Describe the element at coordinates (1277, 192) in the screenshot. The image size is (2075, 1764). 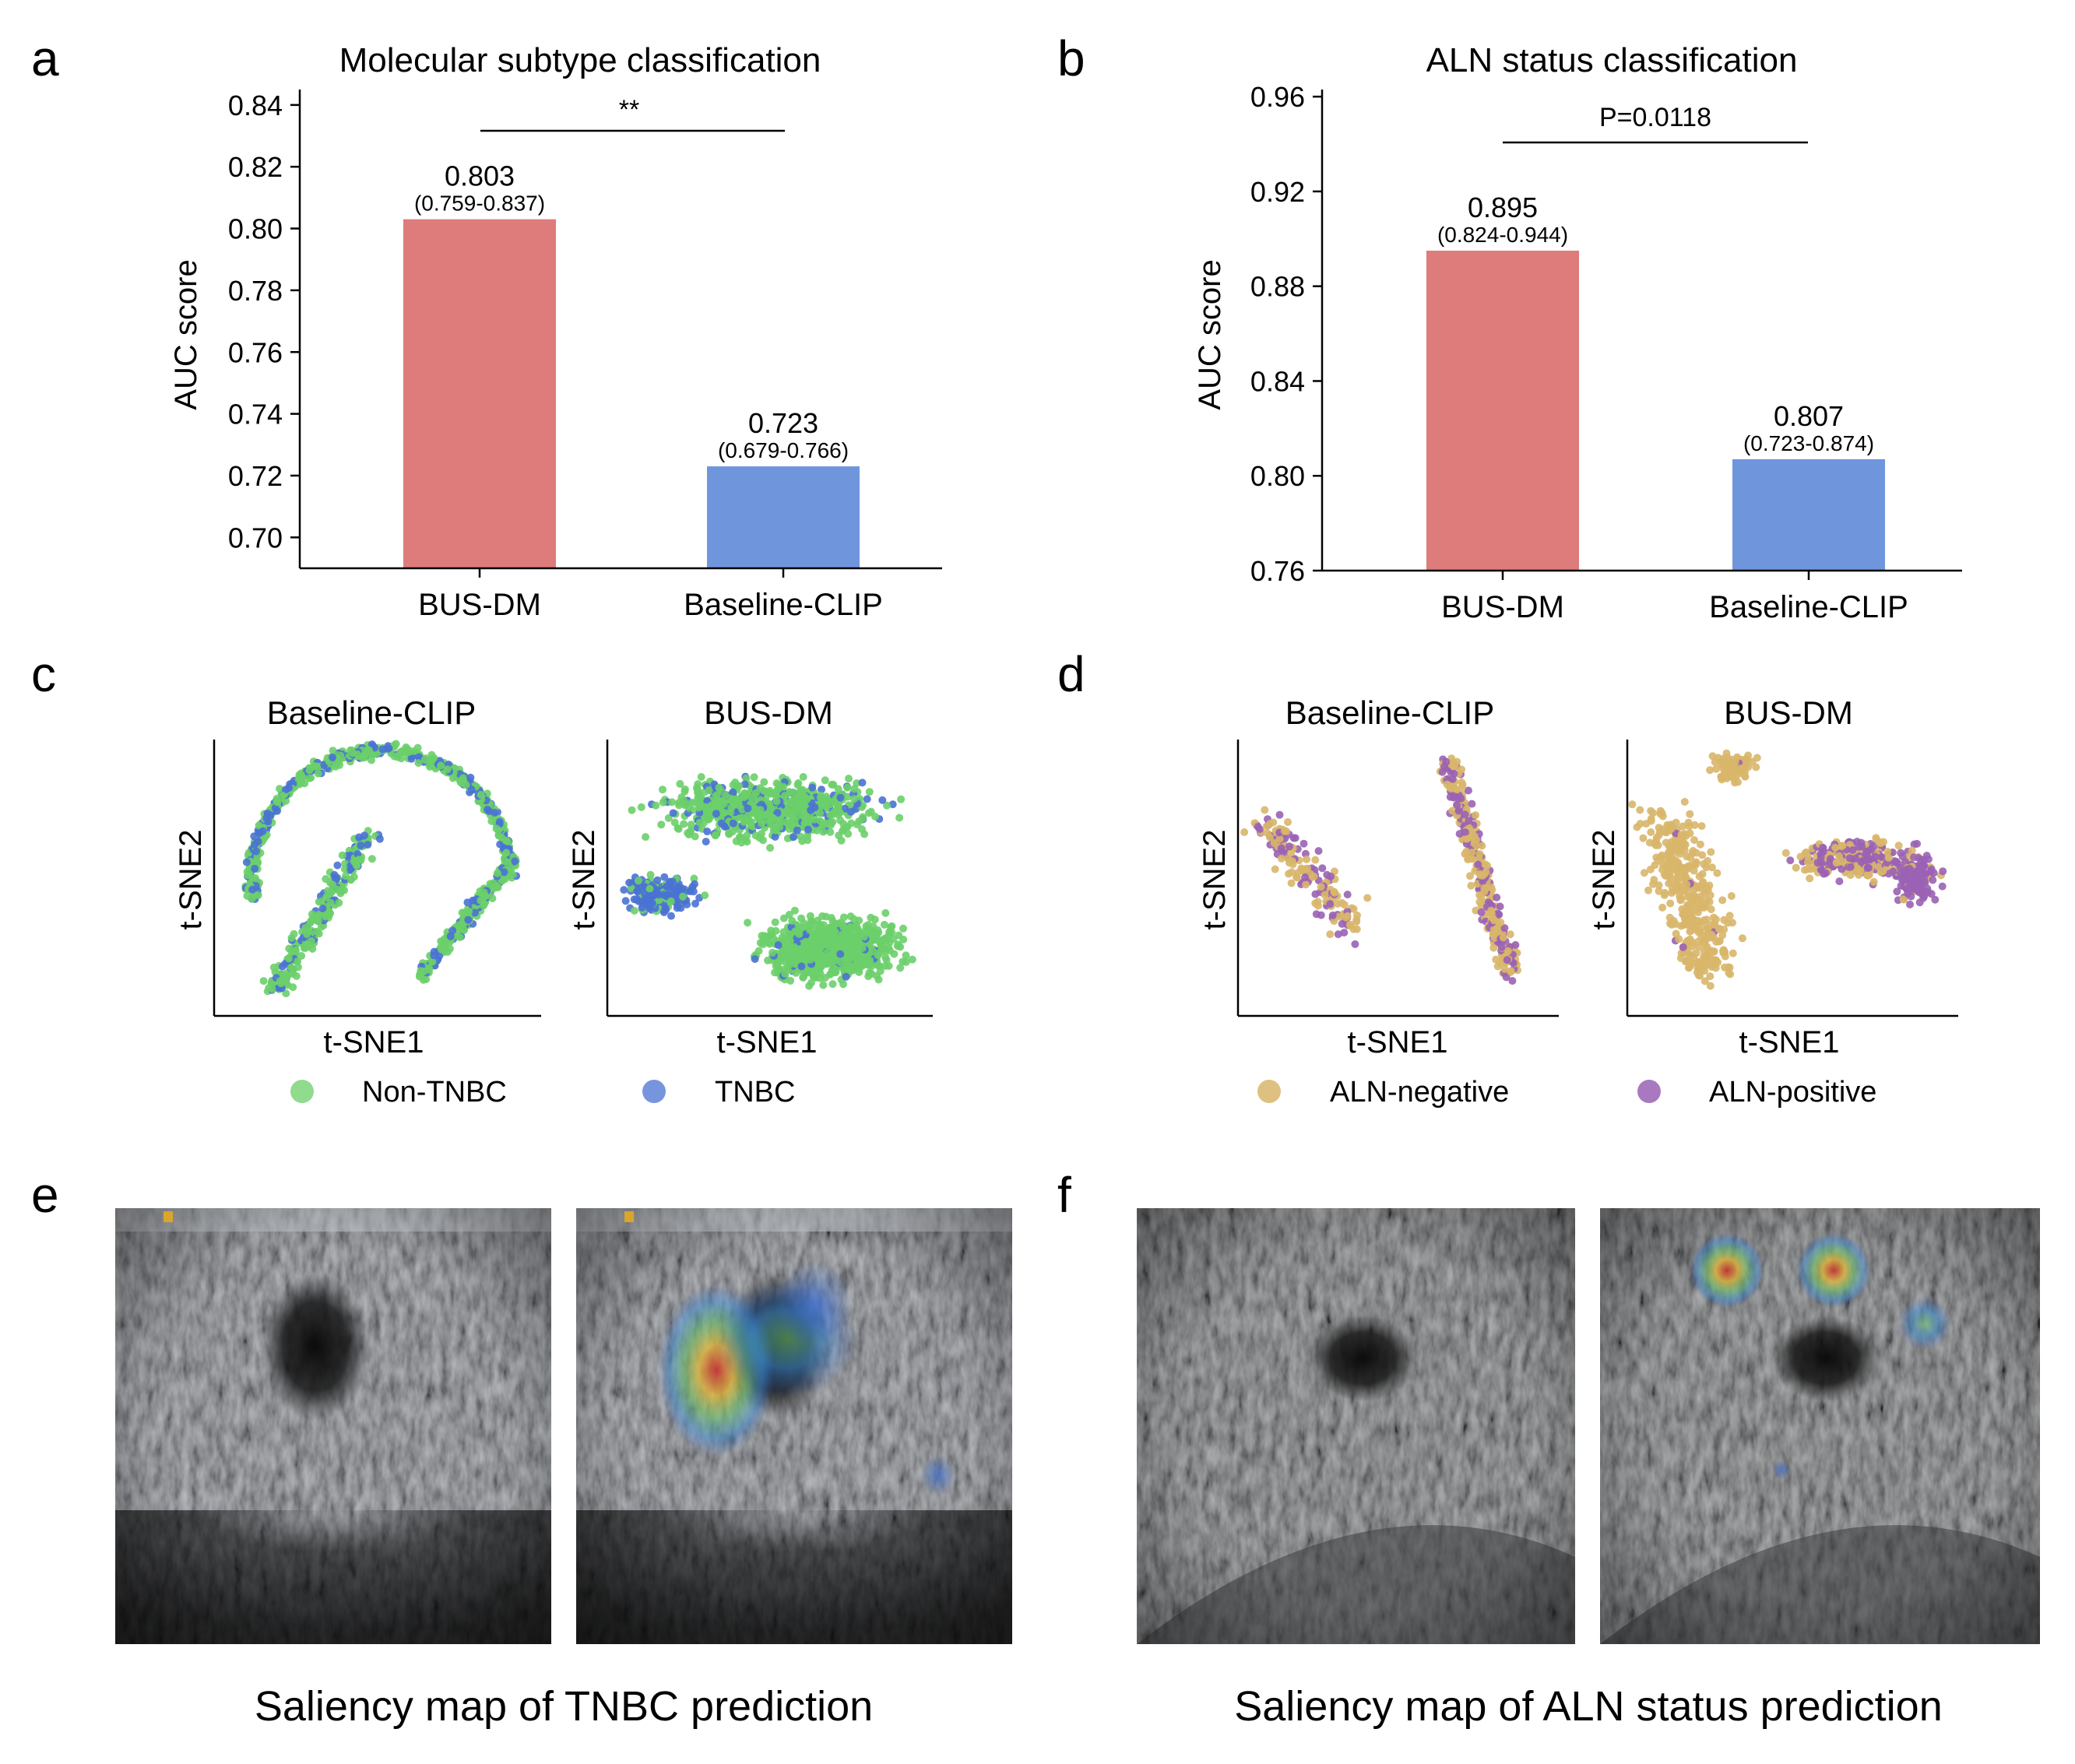
I see `y-tick-label: 0.92` at that location.